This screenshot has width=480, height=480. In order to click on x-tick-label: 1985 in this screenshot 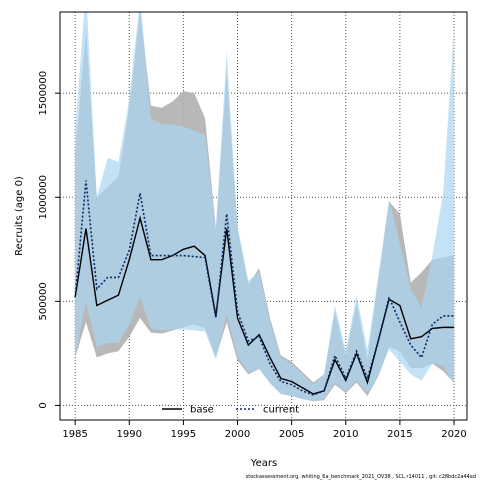, I will do `click(74, 434)`.